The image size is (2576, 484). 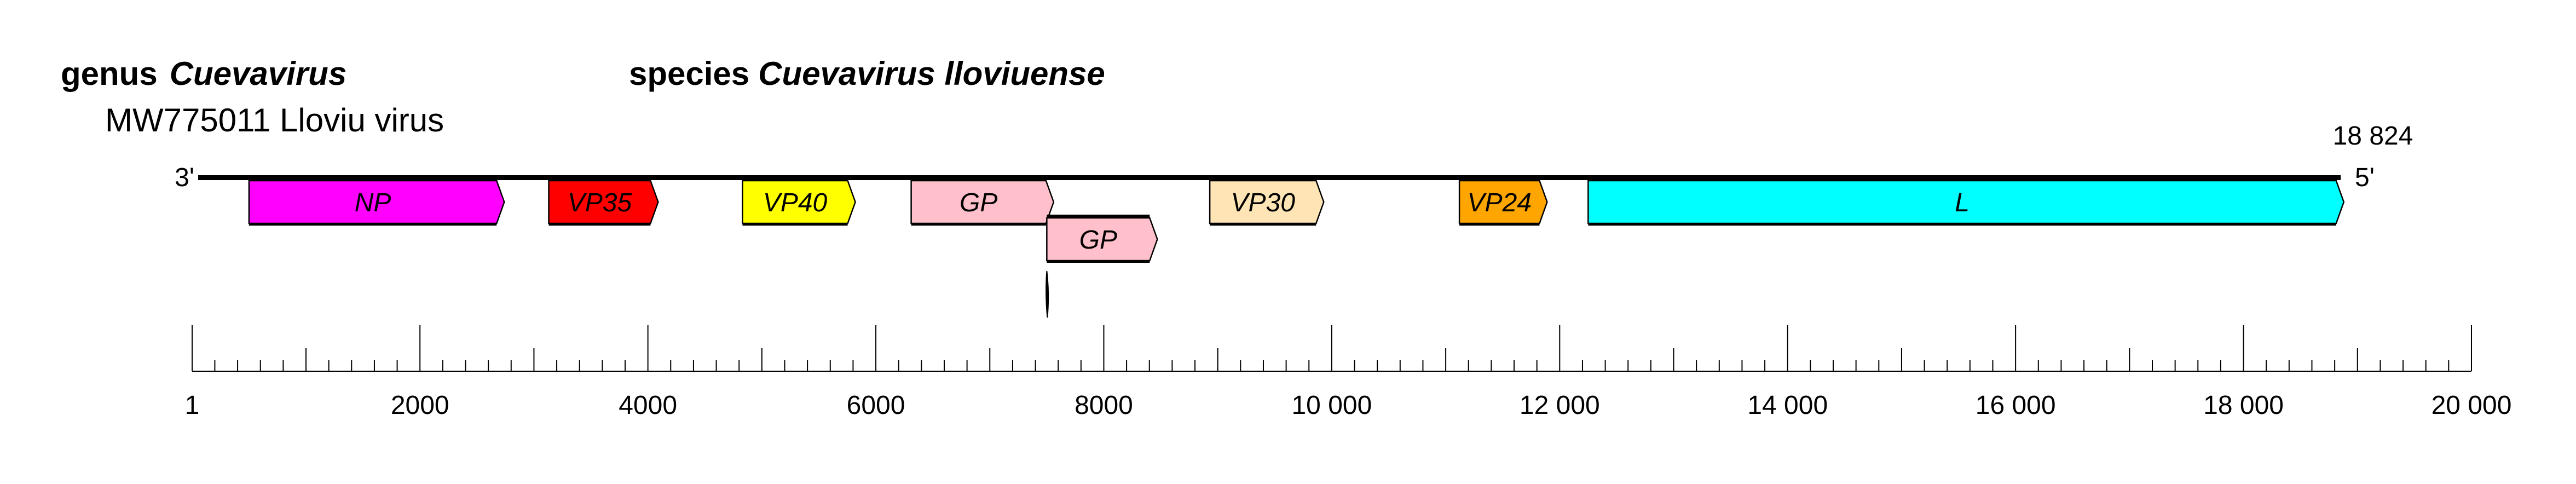 I want to click on axis-tick-label: 4000, so click(x=648, y=406).